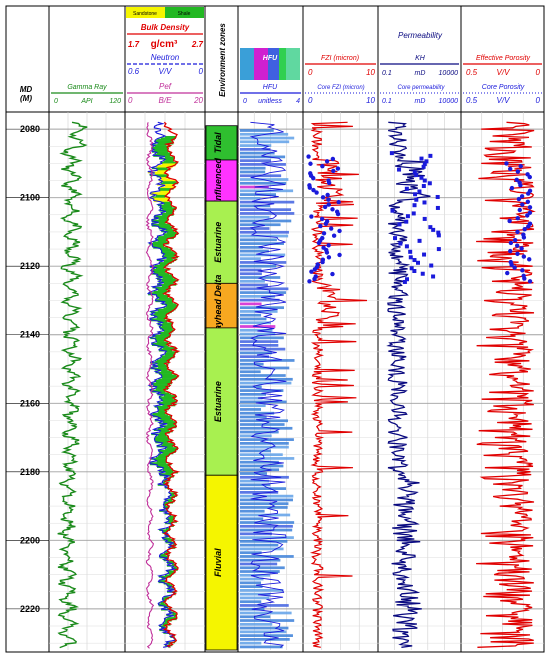 Image resolution: width=550 pixels, height=666 pixels. I want to click on bulk-density-title: Bulk Density, so click(165, 27).